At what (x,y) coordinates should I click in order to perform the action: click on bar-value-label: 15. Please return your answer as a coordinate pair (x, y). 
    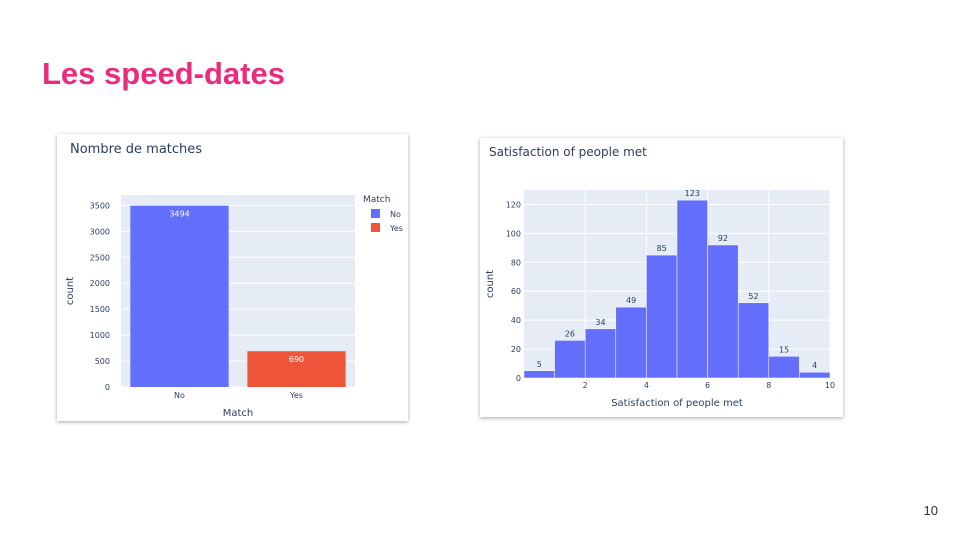
    Looking at the image, I should click on (784, 349).